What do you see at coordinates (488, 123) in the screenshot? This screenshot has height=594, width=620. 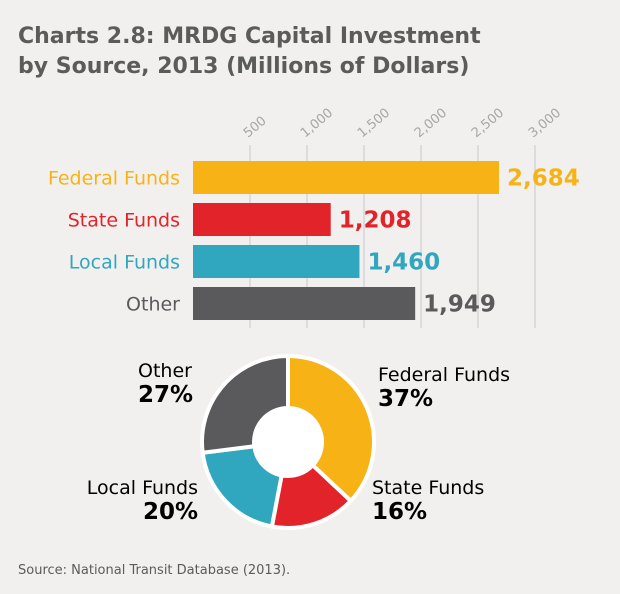 I see `x-tick-label: 2,500` at bounding box center [488, 123].